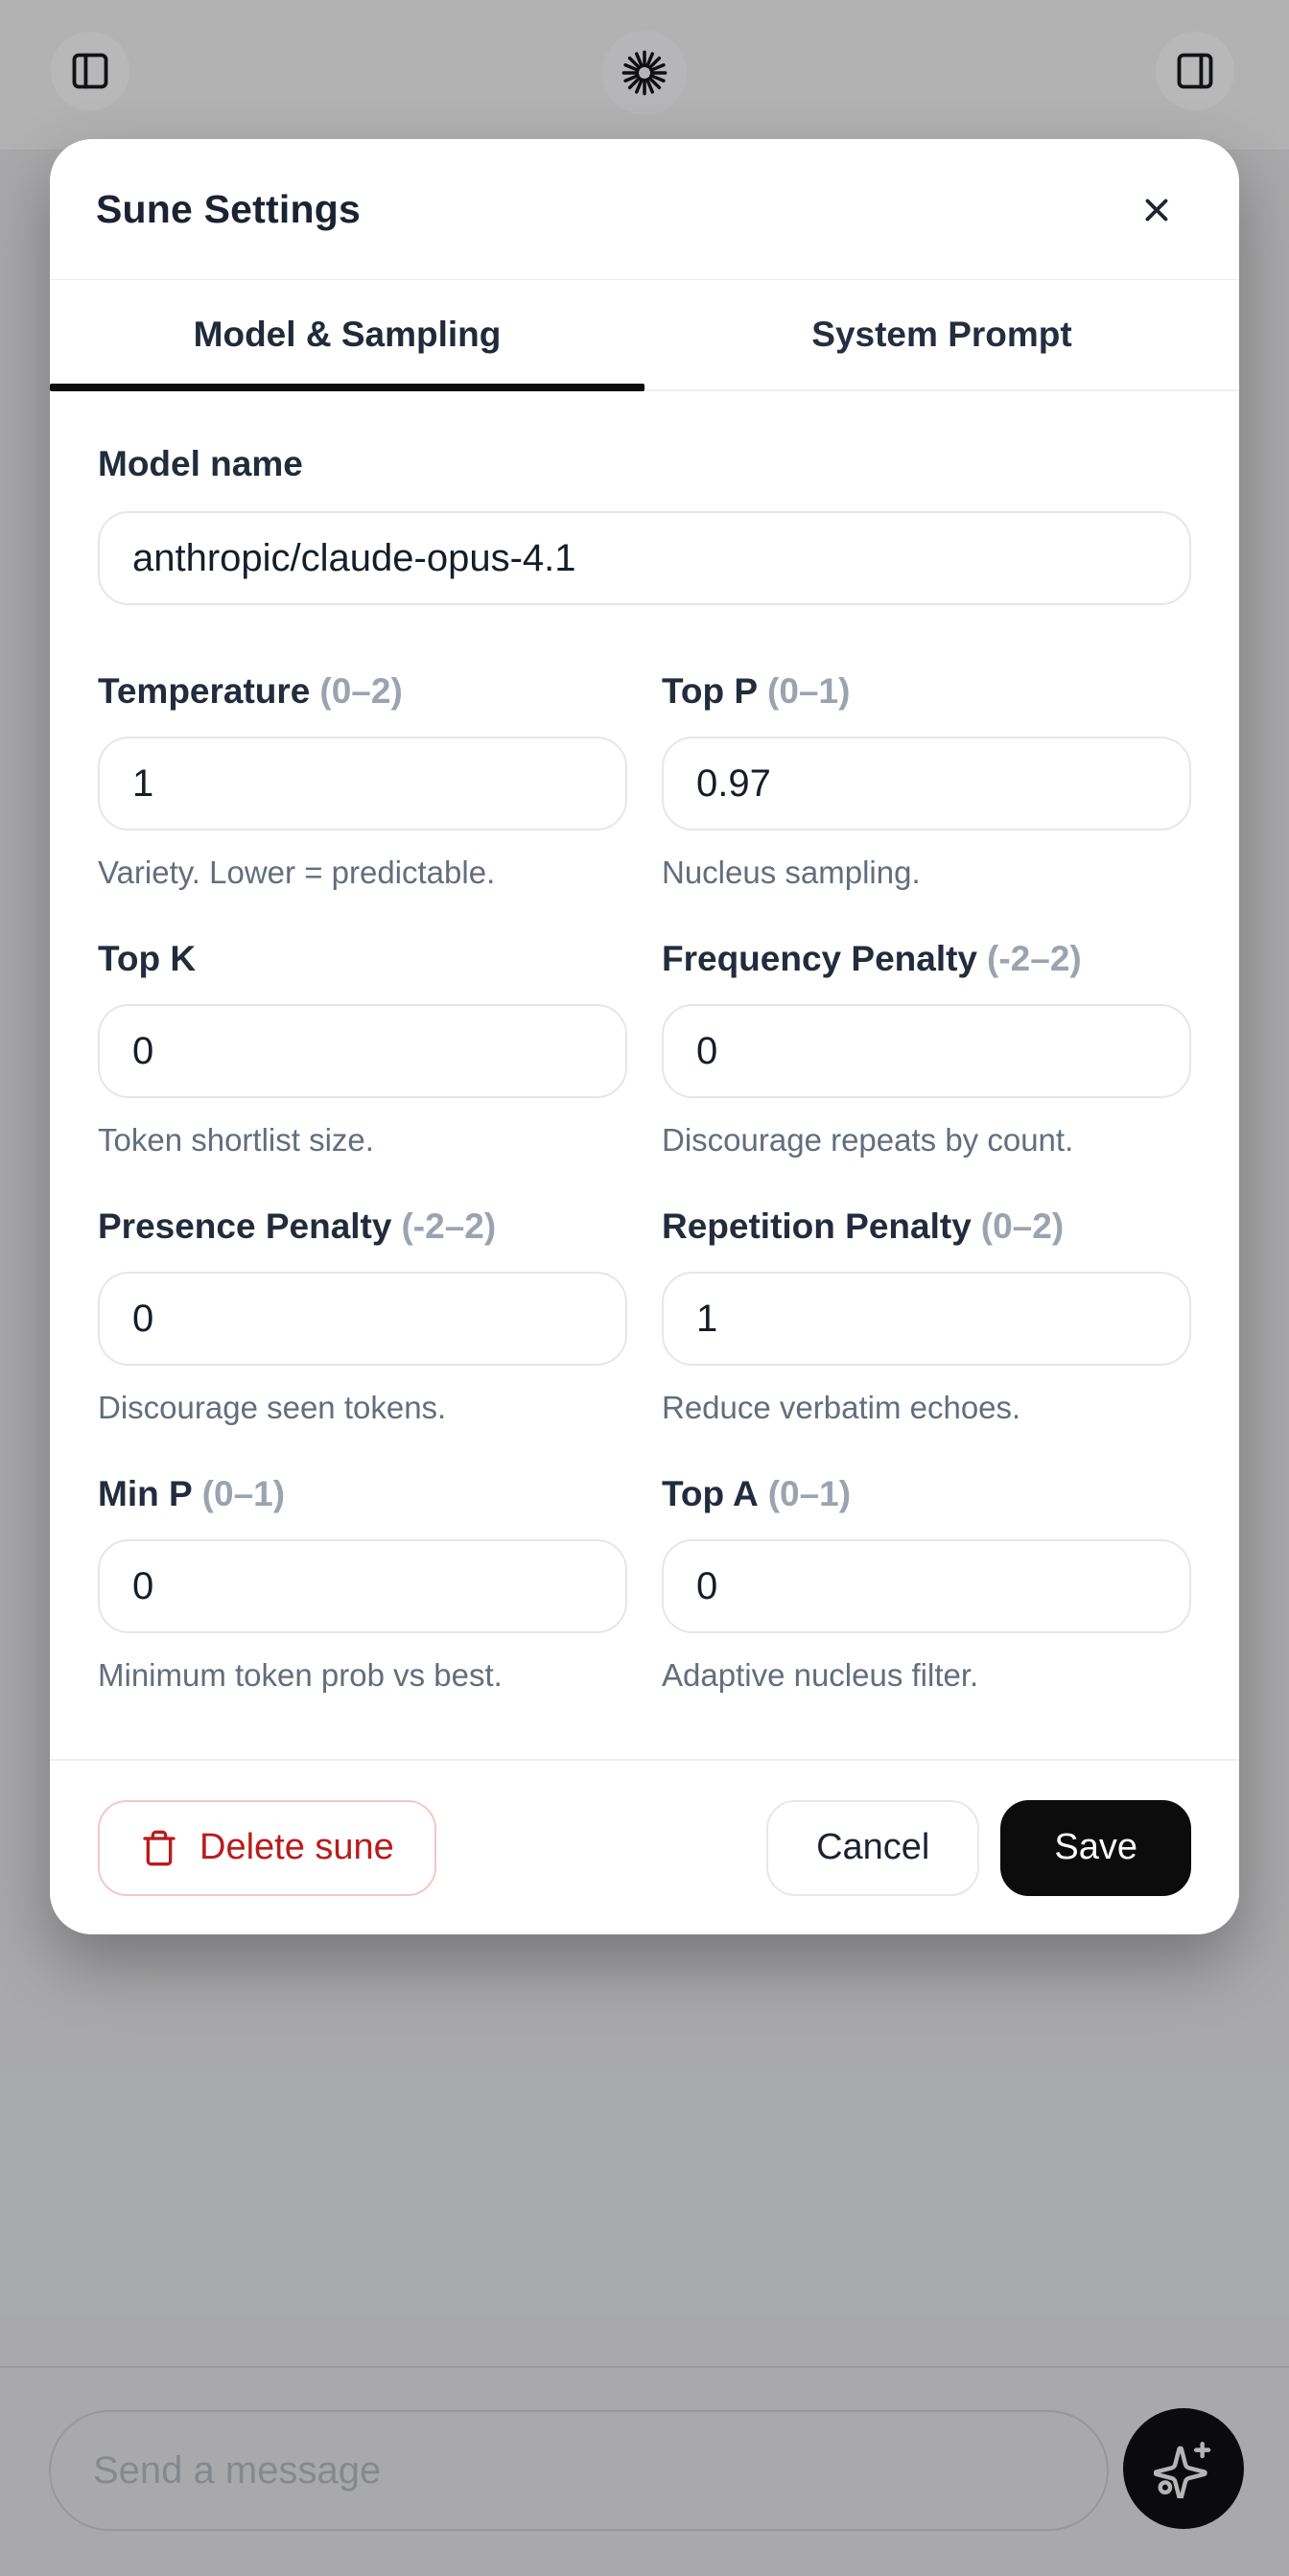 This screenshot has width=1289, height=2576. What do you see at coordinates (297, 872) in the screenshot?
I see `temperature-hint: Variety. Lower = predictable.` at bounding box center [297, 872].